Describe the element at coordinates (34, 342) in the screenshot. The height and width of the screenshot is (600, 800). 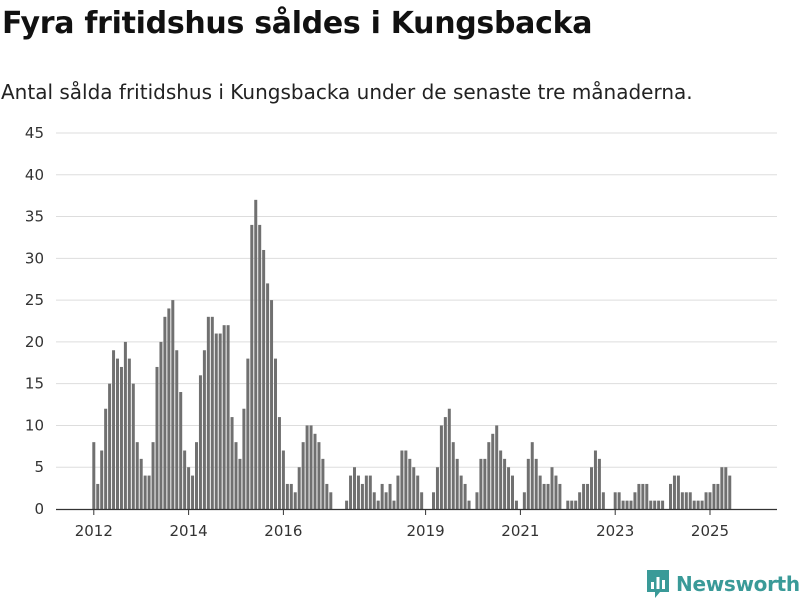
I see `y-tick-label: 20` at that location.